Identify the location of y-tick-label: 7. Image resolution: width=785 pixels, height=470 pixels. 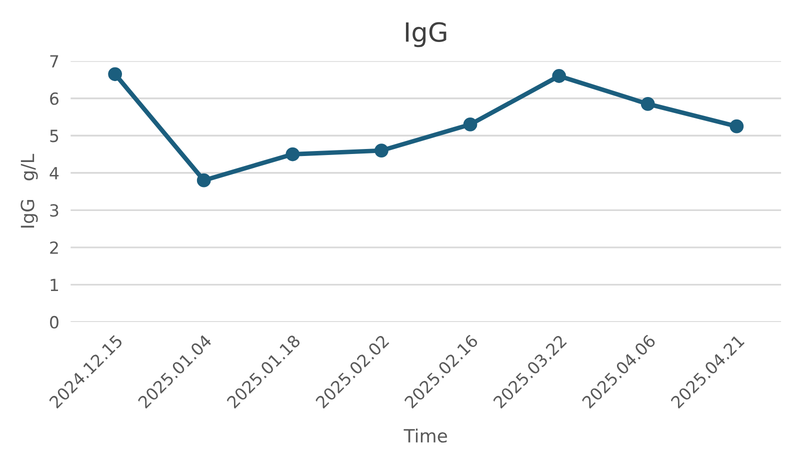
(54, 61).